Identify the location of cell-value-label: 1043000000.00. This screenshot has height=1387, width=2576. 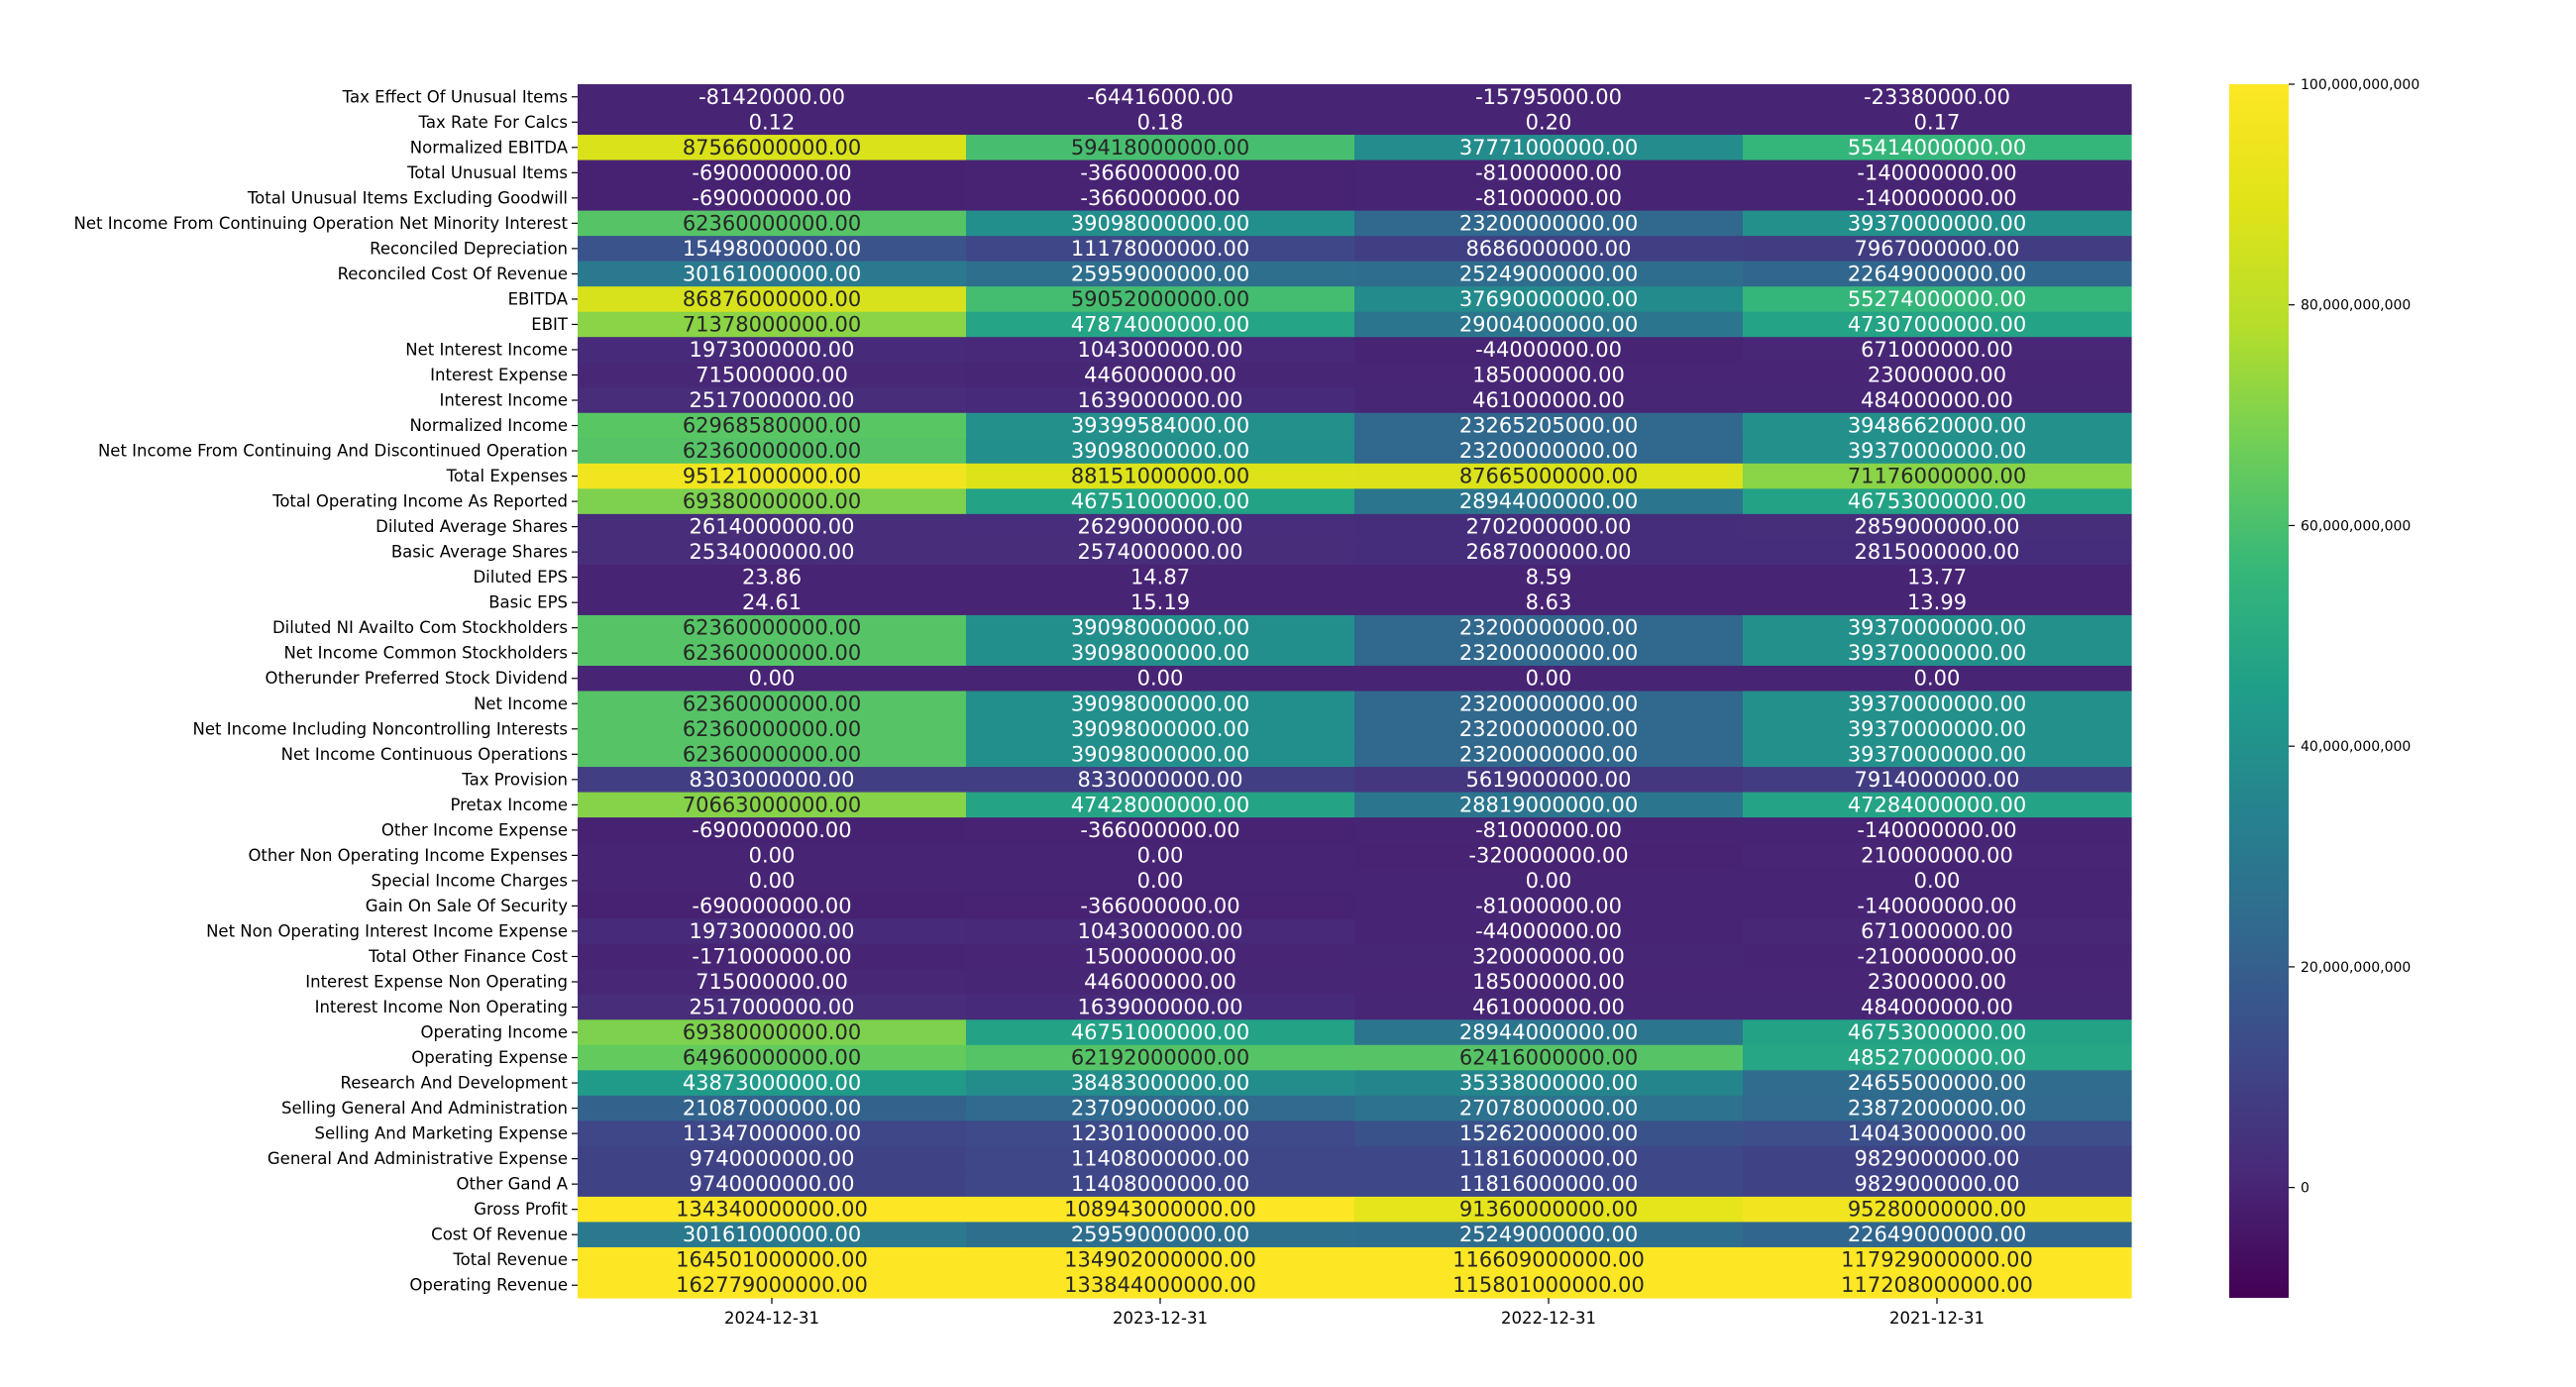
(1159, 931).